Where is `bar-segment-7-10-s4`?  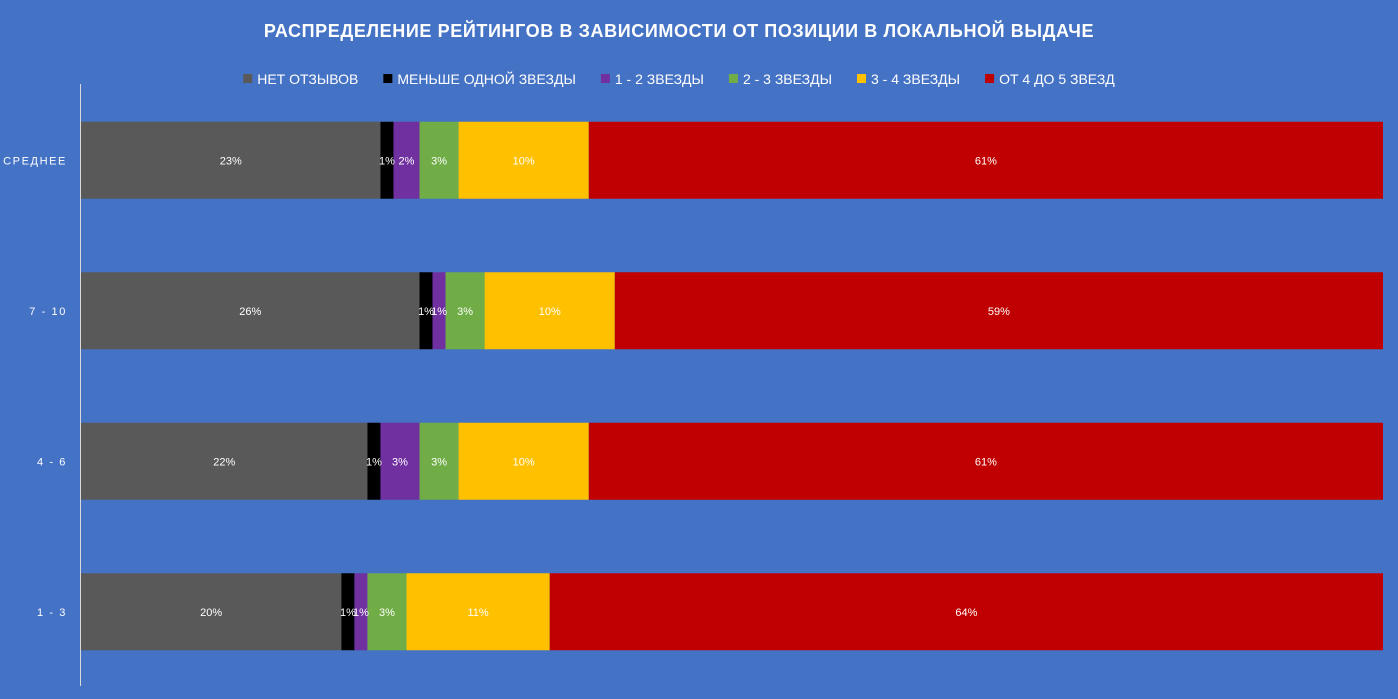 bar-segment-7-10-s4 is located at coordinates (465, 311).